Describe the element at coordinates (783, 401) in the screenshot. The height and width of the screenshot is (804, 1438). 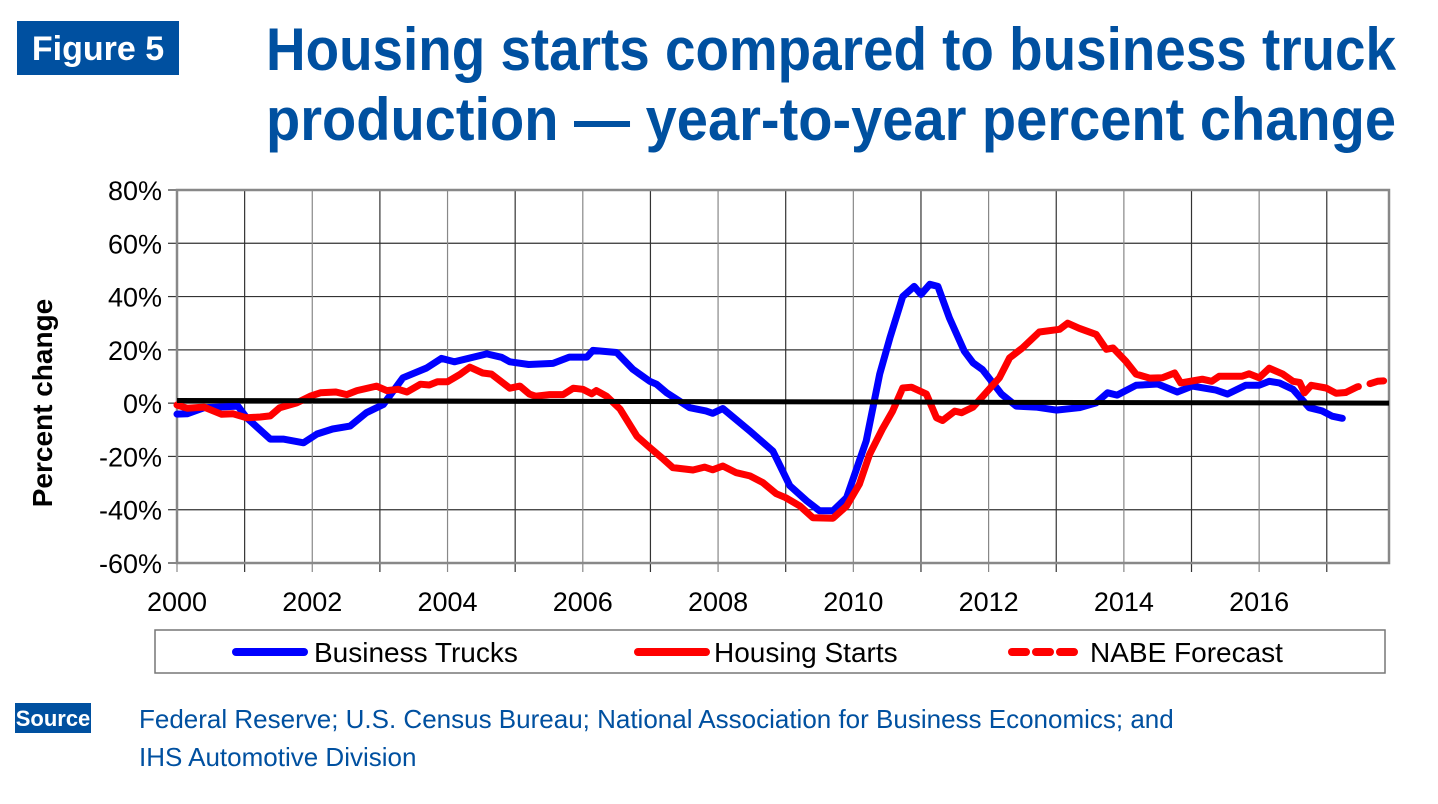
I see `zero-reference-line` at that location.